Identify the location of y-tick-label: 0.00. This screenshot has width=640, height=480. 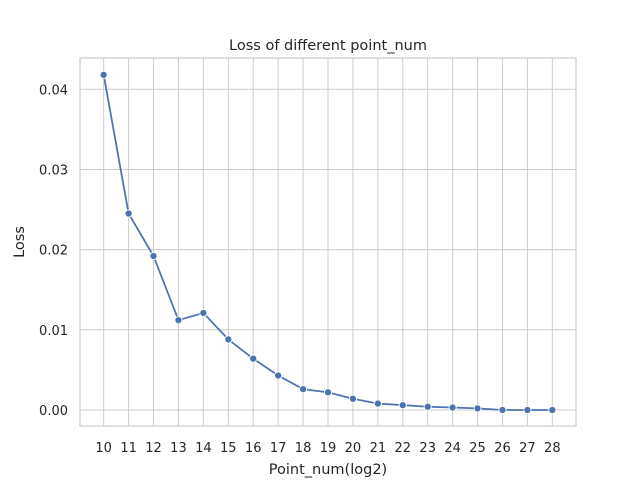
(53, 411).